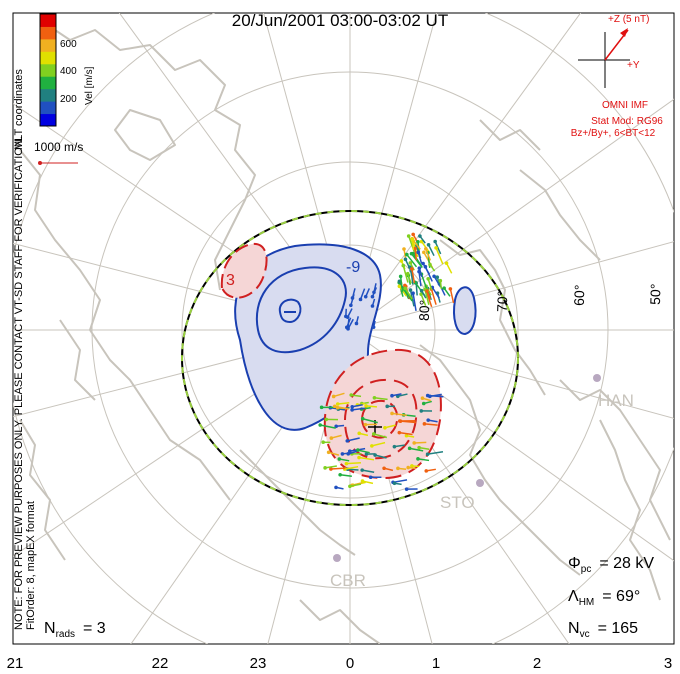 The width and height of the screenshot is (680, 674). I want to click on imf-clock-dial, so click(604, 58).